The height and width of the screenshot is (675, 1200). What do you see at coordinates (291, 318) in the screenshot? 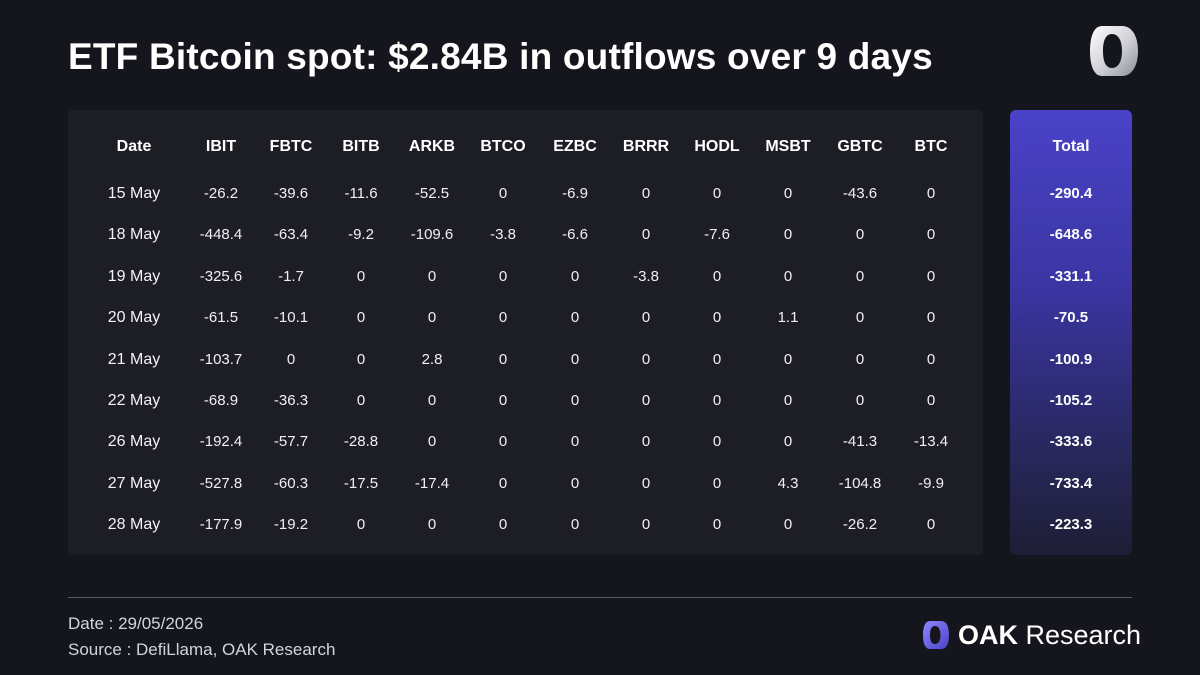
I see `table-cell: -10.1` at bounding box center [291, 318].